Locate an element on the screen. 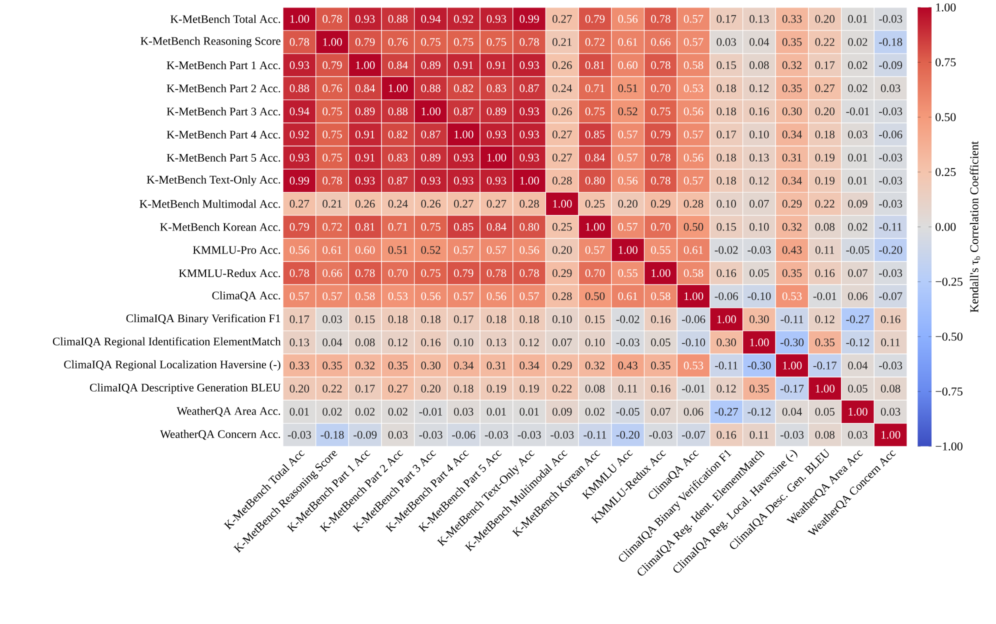 The width and height of the screenshot is (996, 624). color-bar-label: 0.50 is located at coordinates (946, 117).